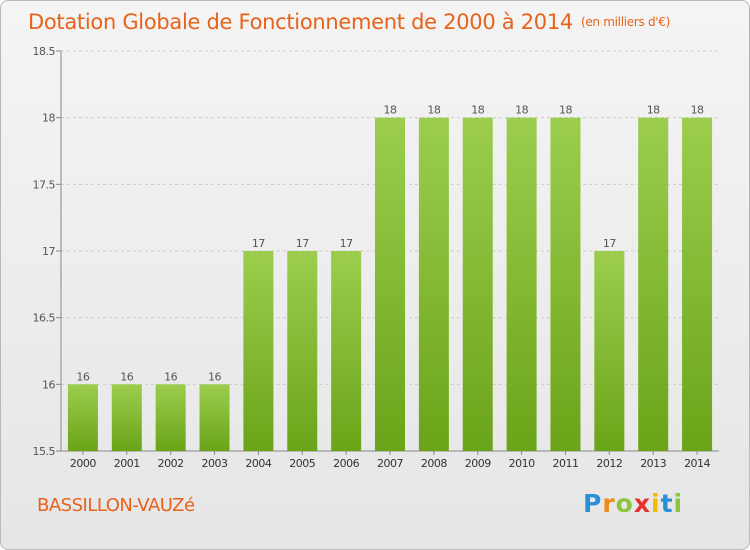 This screenshot has width=750, height=550. What do you see at coordinates (653, 463) in the screenshot?
I see `x-tick-label: 2013` at bounding box center [653, 463].